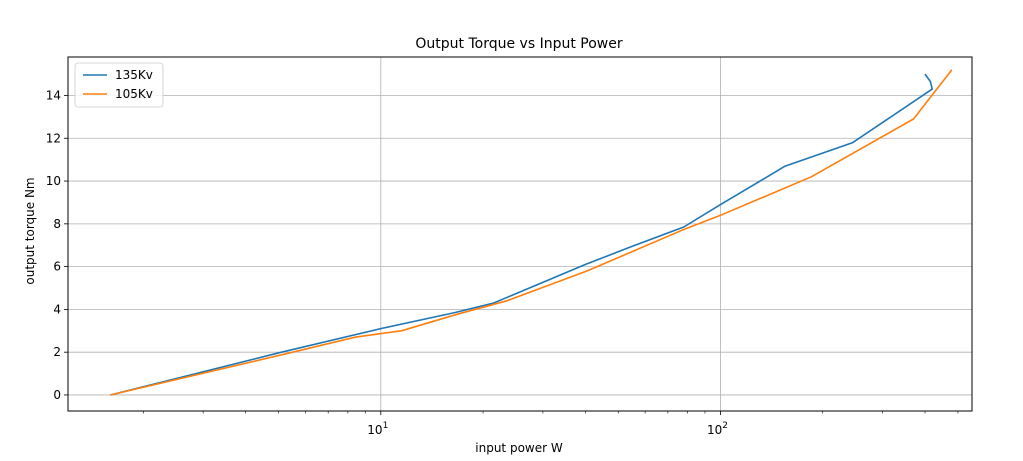  What do you see at coordinates (53, 181) in the screenshot?
I see `y-tick-label: 10` at bounding box center [53, 181].